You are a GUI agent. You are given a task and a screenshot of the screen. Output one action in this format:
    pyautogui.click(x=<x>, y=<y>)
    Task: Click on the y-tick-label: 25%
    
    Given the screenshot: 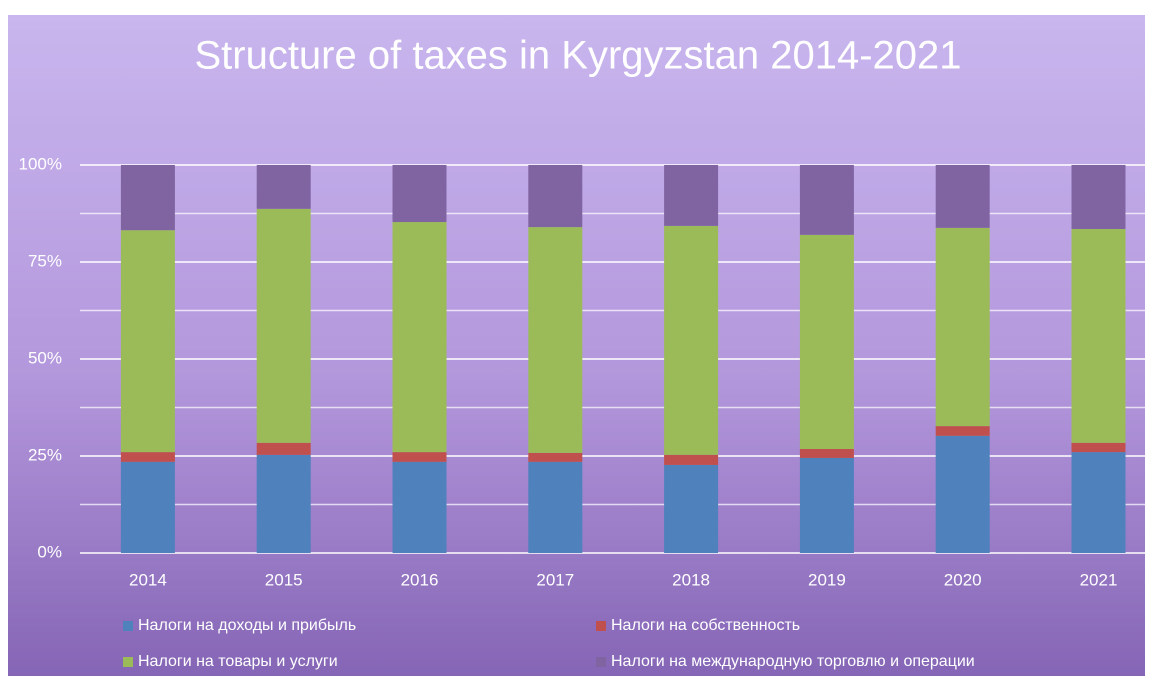 What is the action you would take?
    pyautogui.click(x=45, y=454)
    